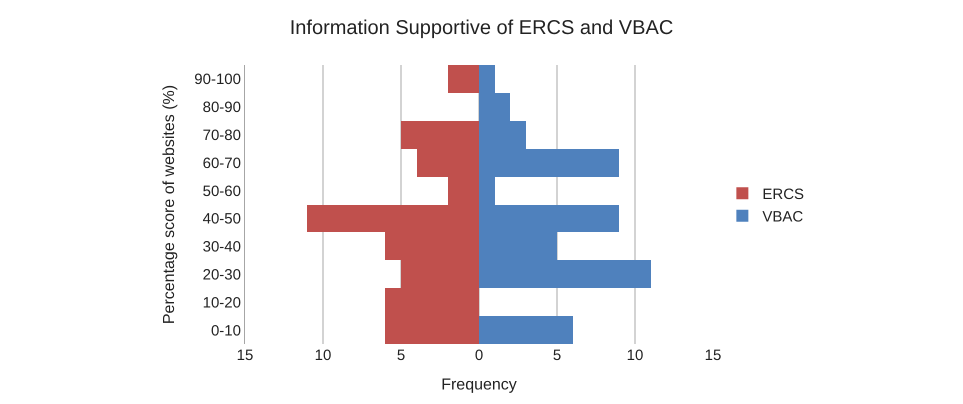 Image resolution: width=963 pixels, height=404 pixels. I want to click on y-tick-label: 40-50, so click(221, 219).